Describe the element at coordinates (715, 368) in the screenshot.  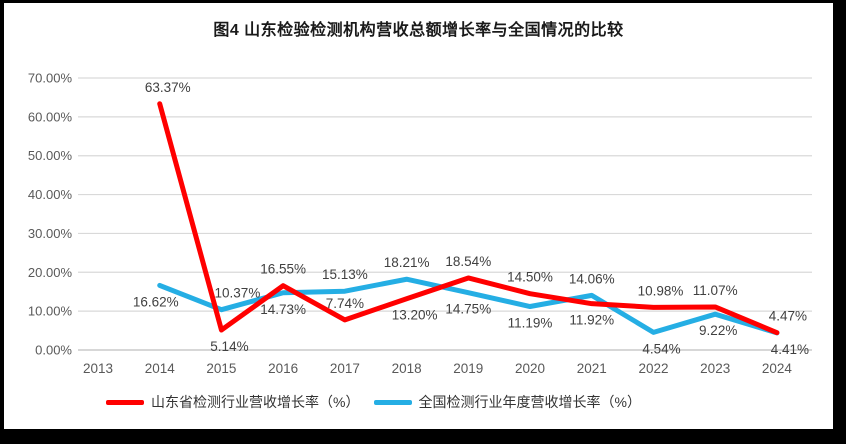
I see `x-tick-label: 2023` at that location.